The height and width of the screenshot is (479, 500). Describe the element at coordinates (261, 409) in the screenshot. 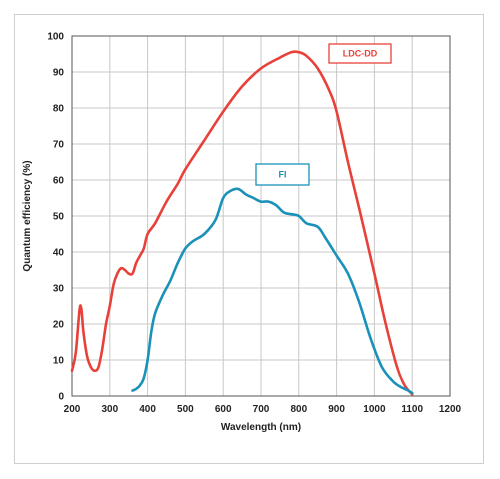

I see `x-tick-label-700: 700` at that location.